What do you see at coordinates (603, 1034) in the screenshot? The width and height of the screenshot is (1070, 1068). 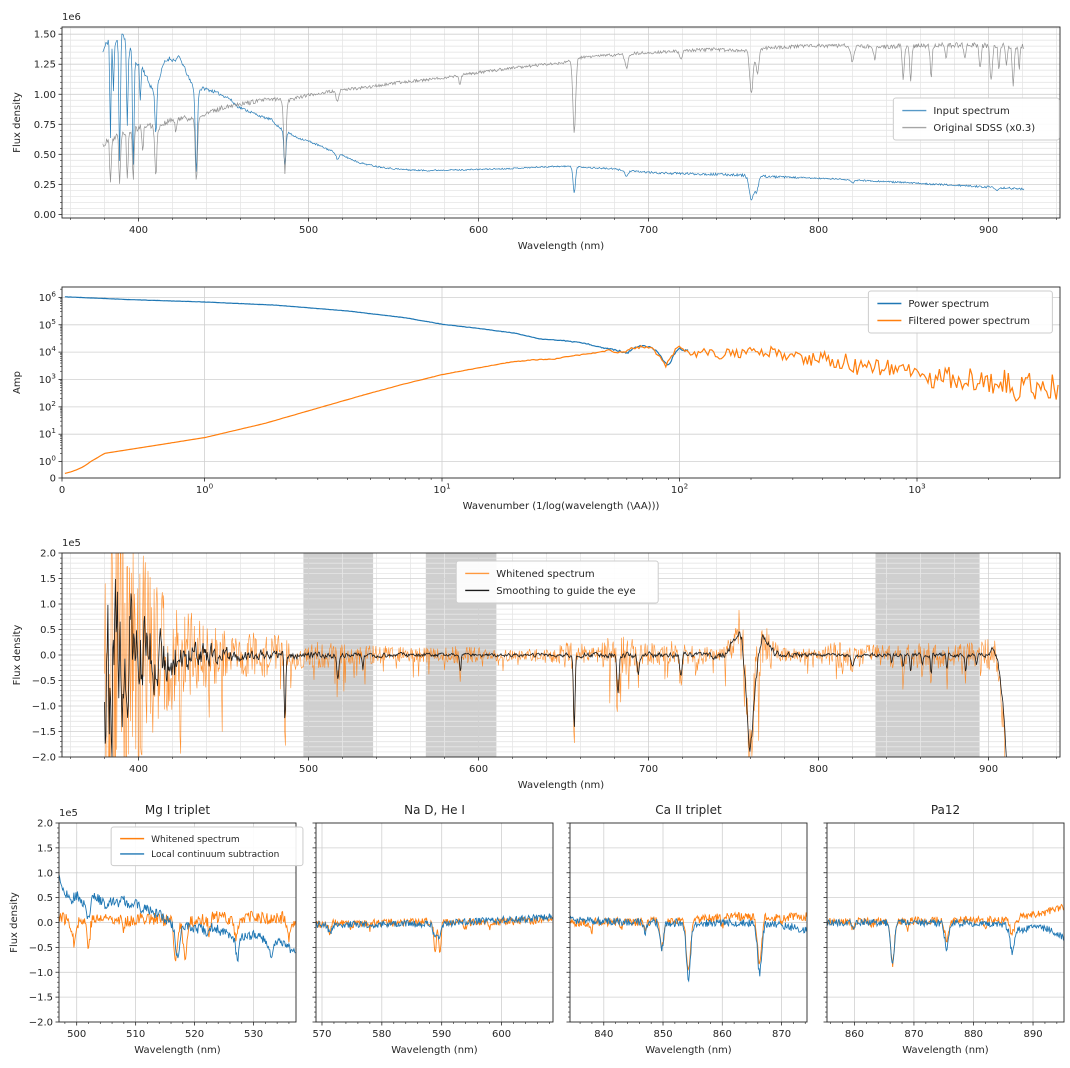 I see `svg-text: 840` at bounding box center [603, 1034].